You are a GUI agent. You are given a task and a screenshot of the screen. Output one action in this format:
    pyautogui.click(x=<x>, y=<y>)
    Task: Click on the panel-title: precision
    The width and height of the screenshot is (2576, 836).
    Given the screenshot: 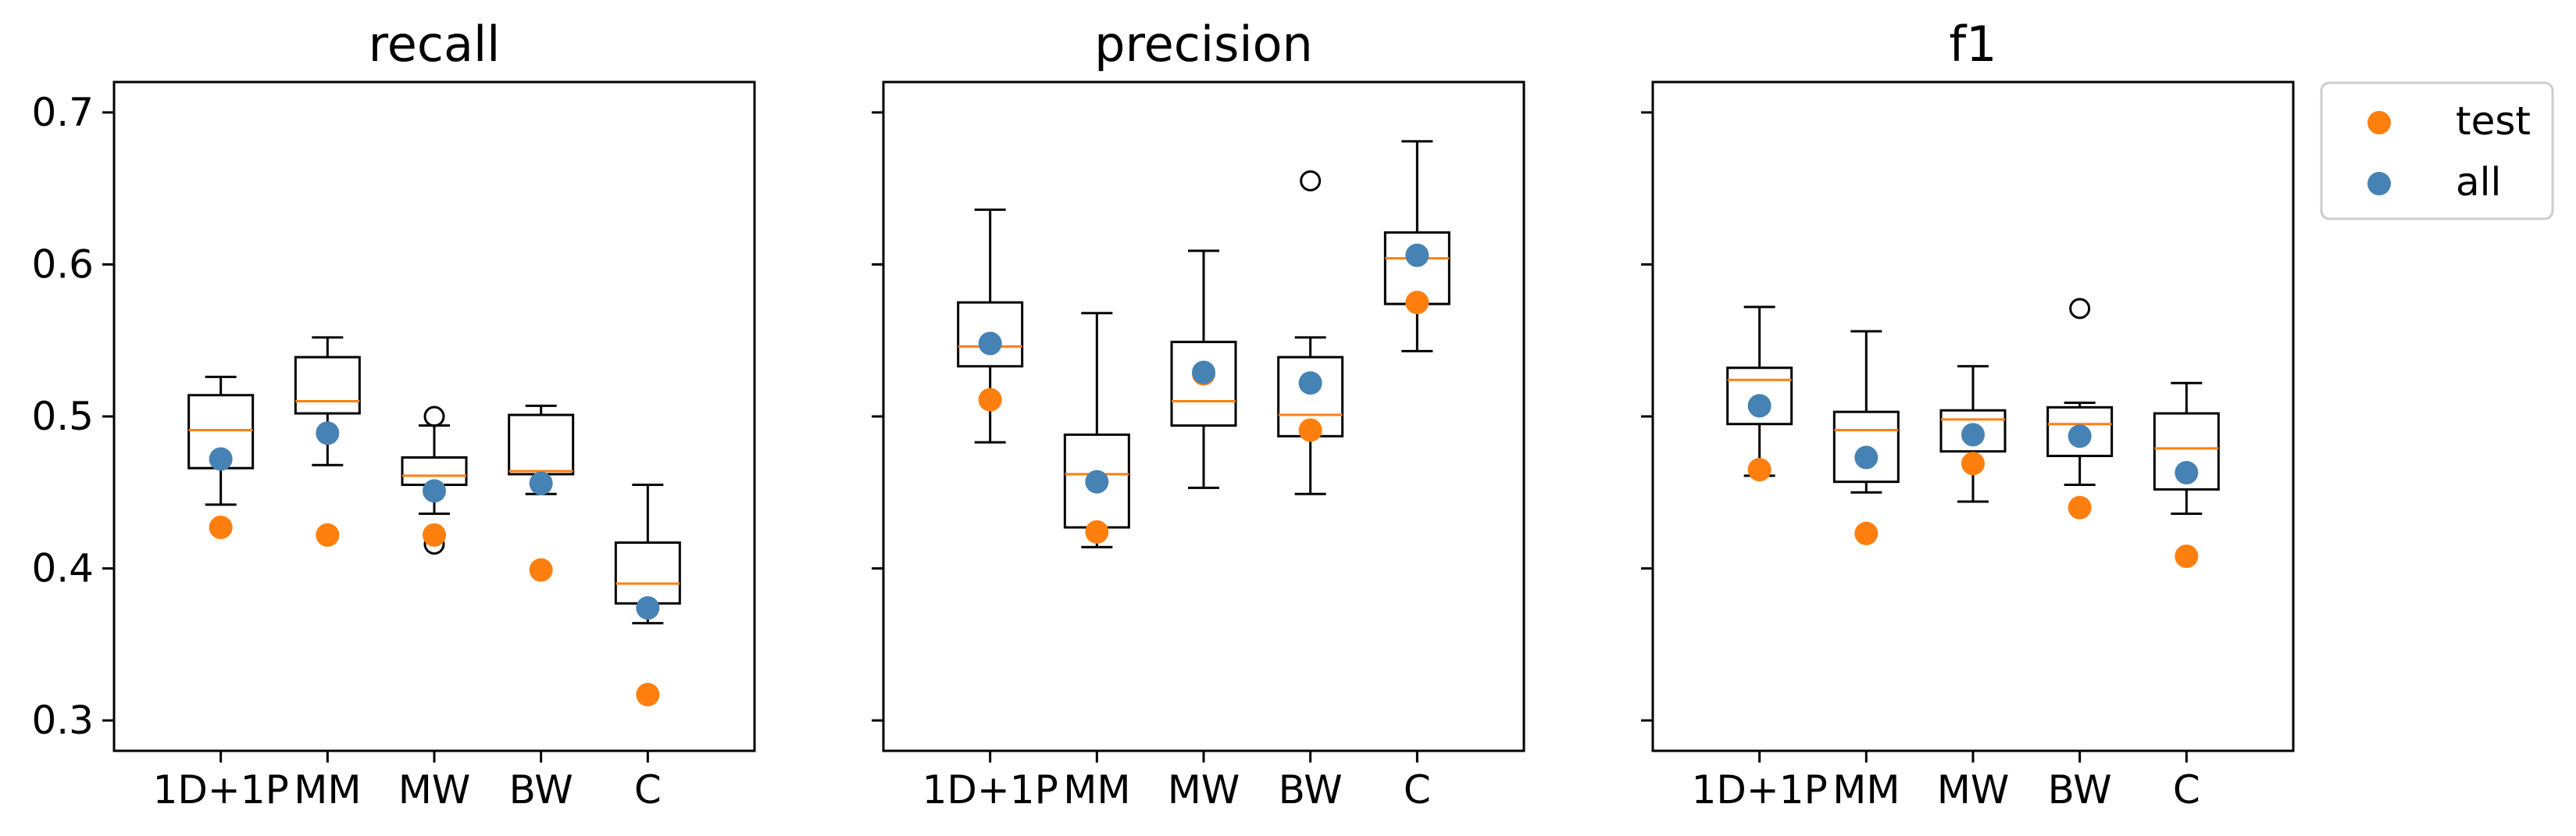 What is the action you would take?
    pyautogui.click(x=1203, y=44)
    